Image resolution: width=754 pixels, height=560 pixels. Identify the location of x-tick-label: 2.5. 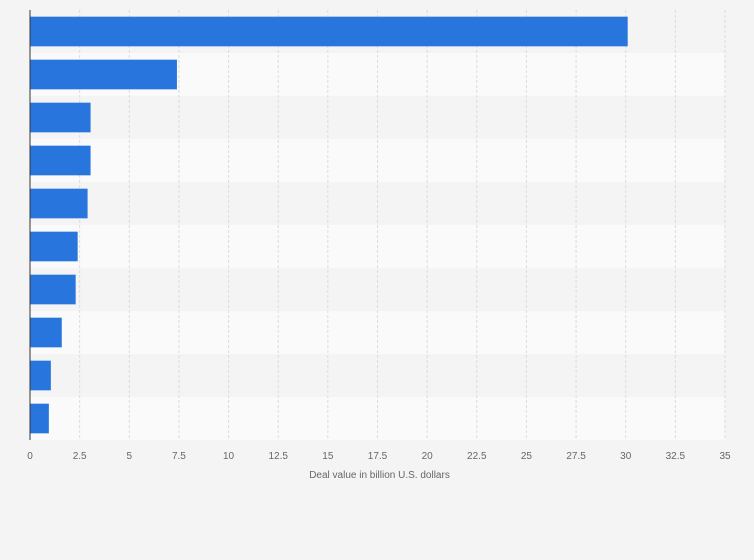
(80, 456).